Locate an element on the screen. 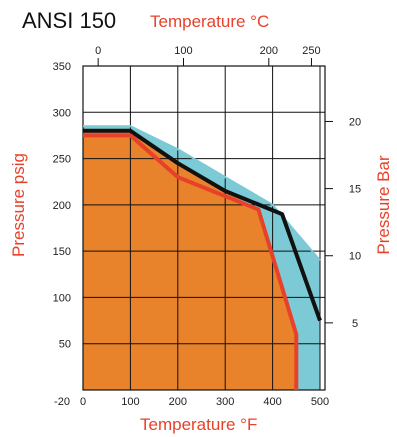 The height and width of the screenshot is (437, 397). y-left-tick-label: 250 is located at coordinates (62, 160).